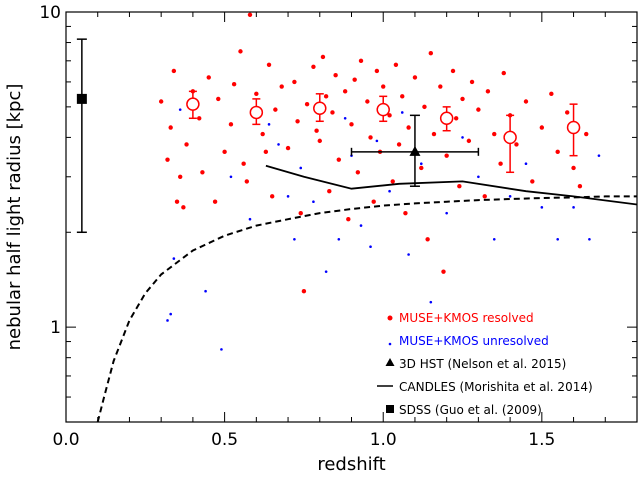 This screenshot has height=478, width=639. Describe the element at coordinates (390, 318) in the screenshot. I see `legend-red-dot` at that location.